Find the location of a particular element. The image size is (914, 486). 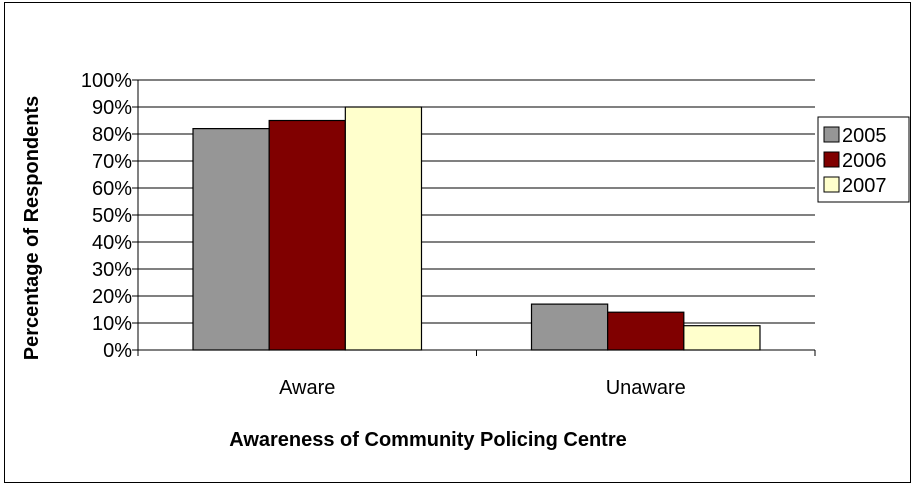

legend-swatch-2006 is located at coordinates (831, 159).